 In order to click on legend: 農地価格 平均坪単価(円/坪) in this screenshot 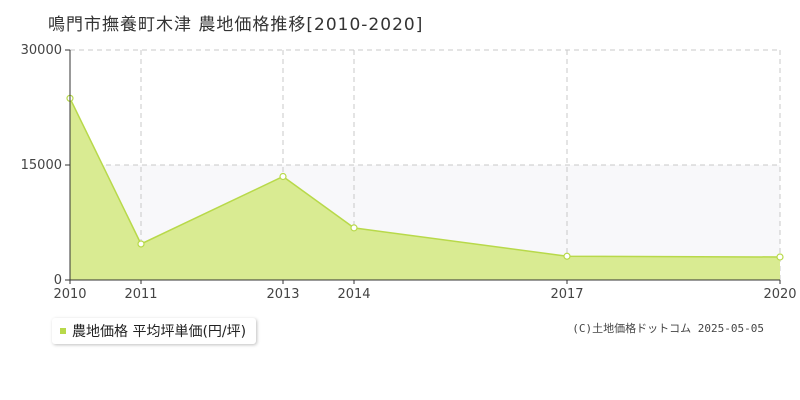, I will do `click(154, 331)`.